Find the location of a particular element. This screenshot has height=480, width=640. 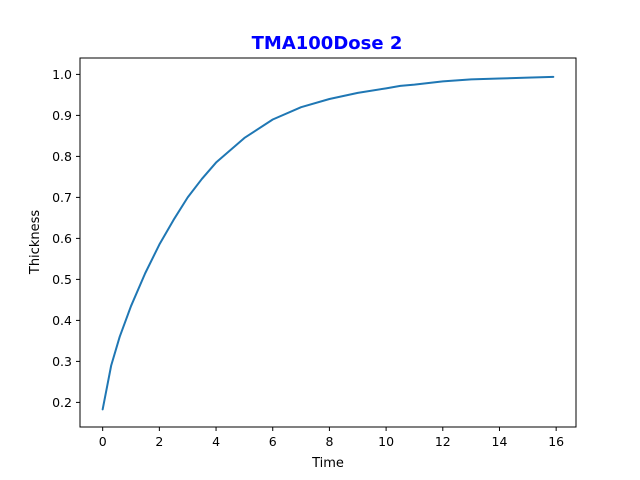

y-tick-label: 0.2 is located at coordinates (62, 402).